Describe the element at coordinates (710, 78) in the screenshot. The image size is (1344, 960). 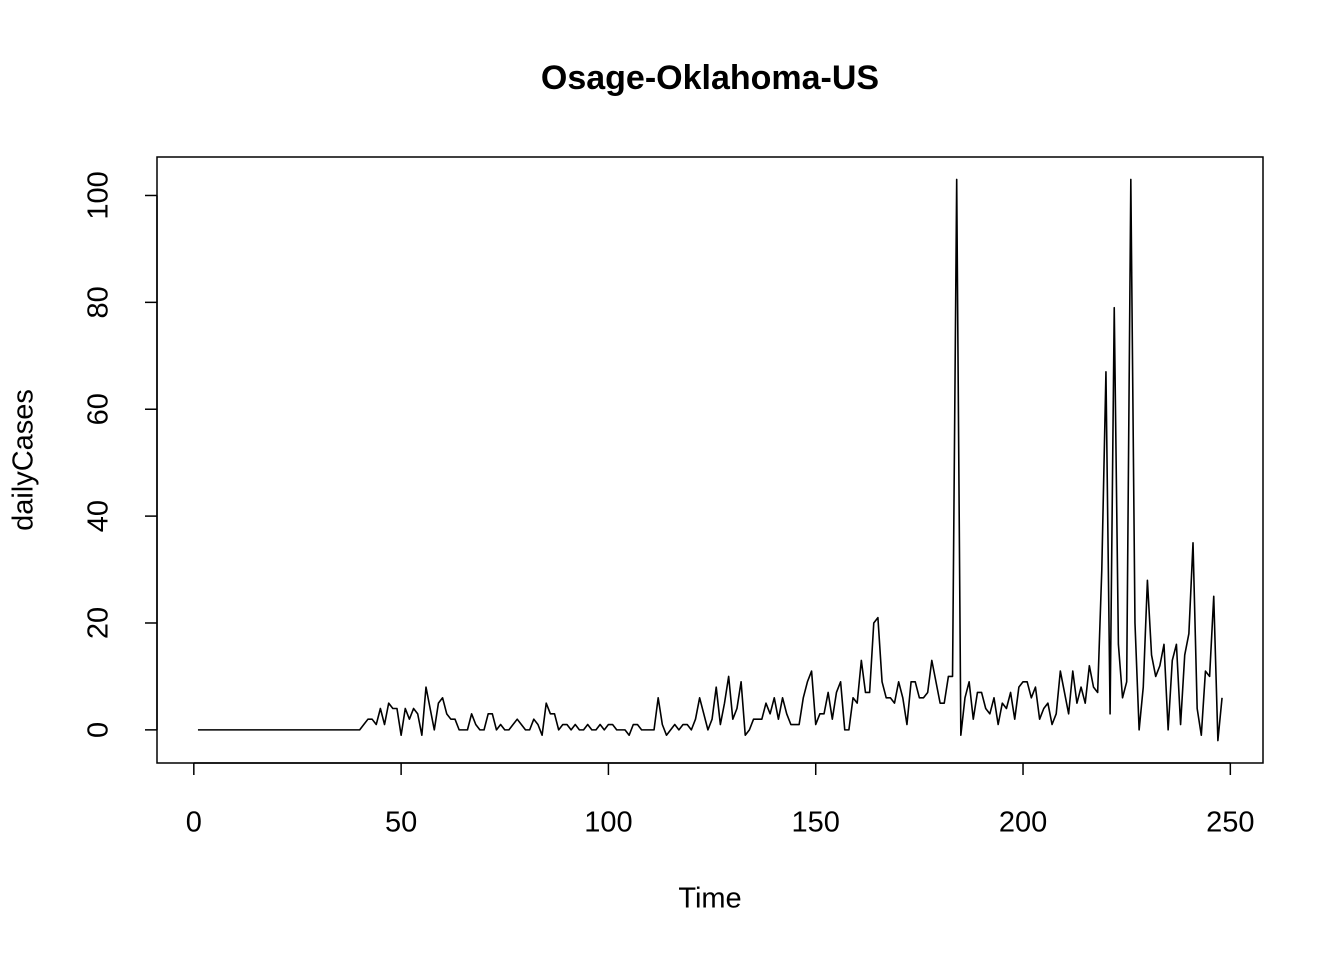
I see `chart-title: Osage-Oklahoma-US` at that location.